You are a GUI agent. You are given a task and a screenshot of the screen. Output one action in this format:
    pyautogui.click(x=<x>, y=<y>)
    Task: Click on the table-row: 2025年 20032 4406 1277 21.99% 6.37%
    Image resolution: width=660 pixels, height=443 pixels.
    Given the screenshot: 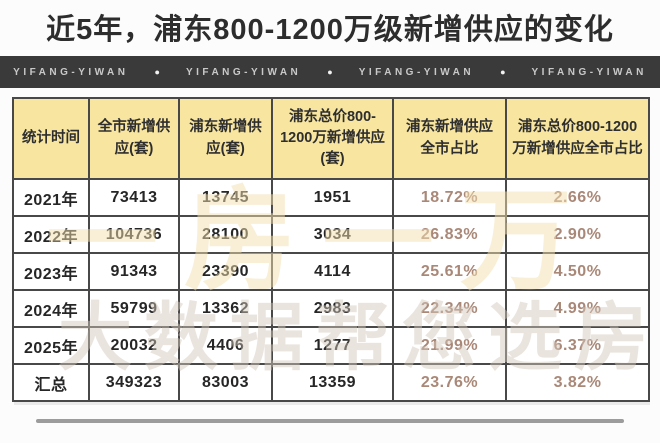 What is the action you would take?
    pyautogui.click(x=331, y=345)
    